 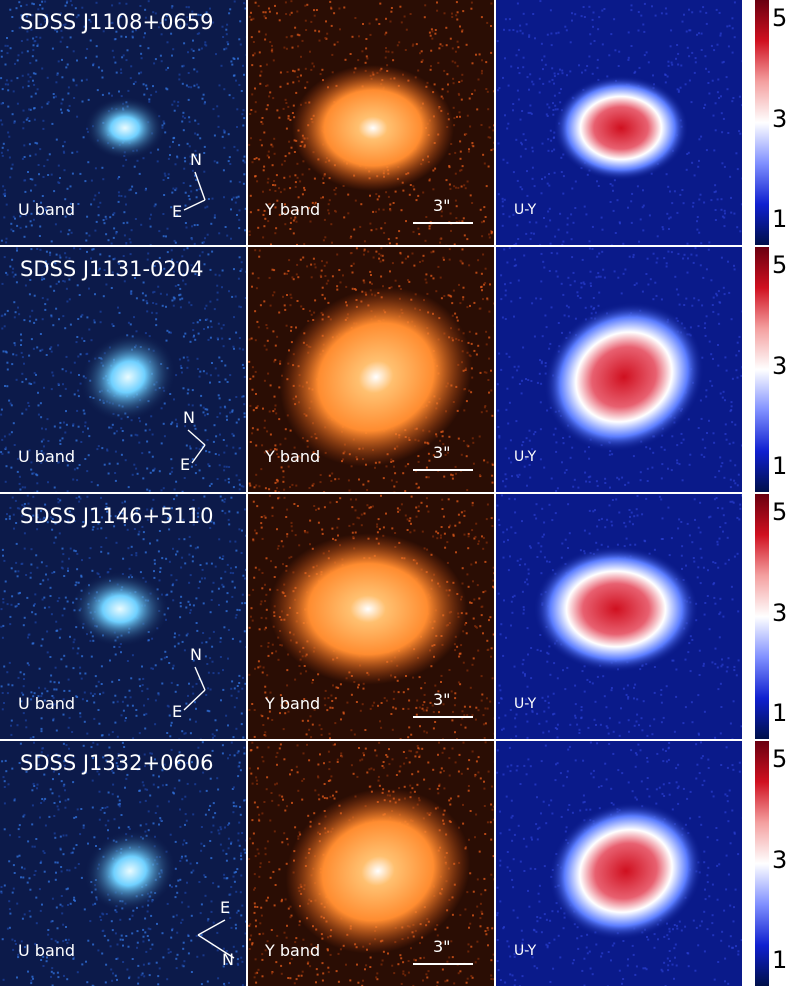 What do you see at coordinates (112, 269) in the screenshot?
I see `object-name: SDSS J1131-0204` at bounding box center [112, 269].